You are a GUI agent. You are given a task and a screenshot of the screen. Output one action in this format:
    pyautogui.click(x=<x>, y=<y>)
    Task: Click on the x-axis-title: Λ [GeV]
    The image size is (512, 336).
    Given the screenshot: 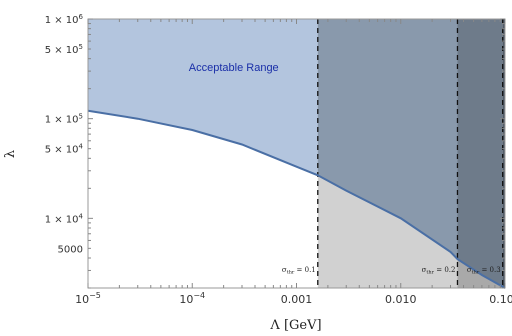 What is the action you would take?
    pyautogui.click(x=295, y=325)
    